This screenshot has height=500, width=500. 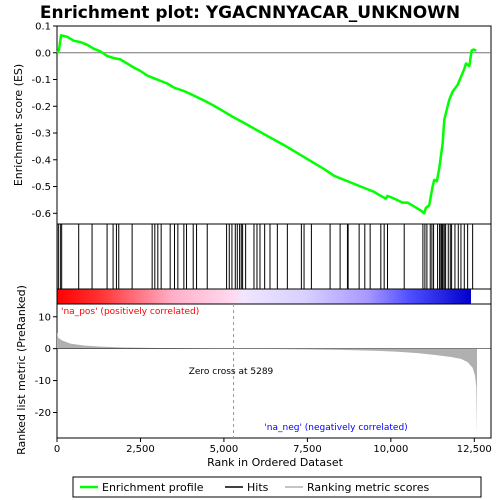 I want to click on metric-y-tick-label: 0, so click(x=48, y=349).